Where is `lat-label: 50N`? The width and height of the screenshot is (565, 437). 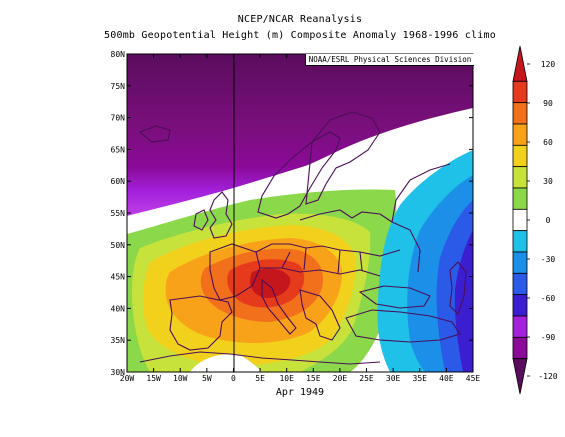
lat-label: 50N is located at coordinates (118, 245).